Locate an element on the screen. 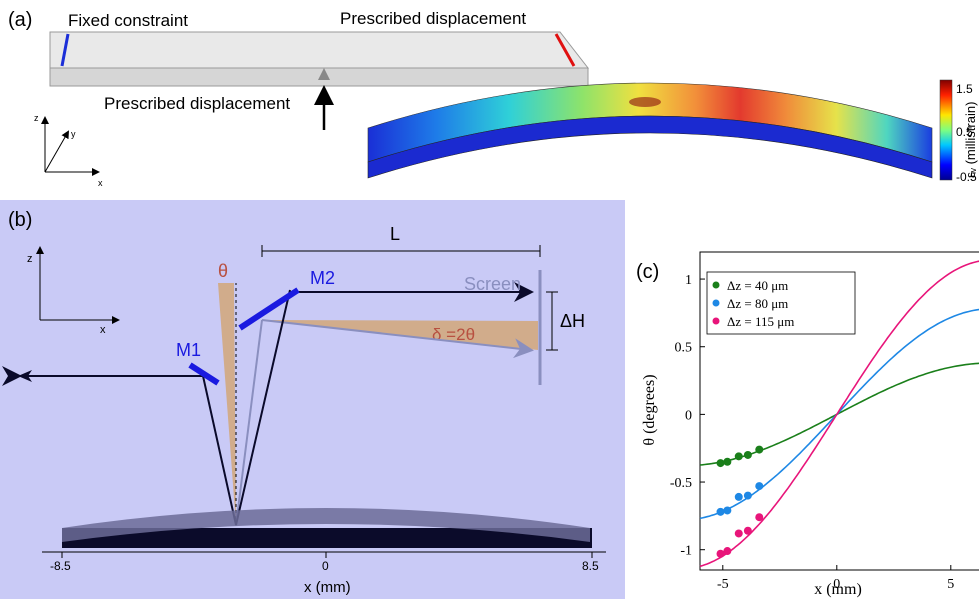 The image size is (979, 599). colorbar-label: εᵥ (millistrain) is located at coordinates (970, 140).